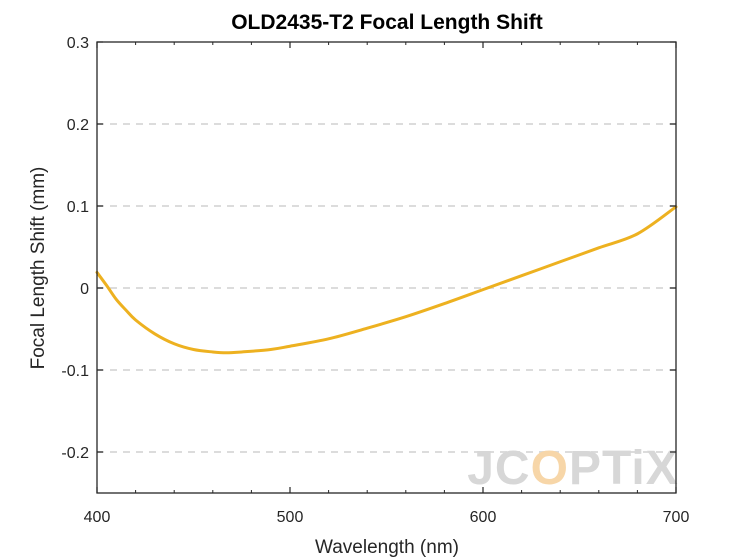 This screenshot has height=560, width=747. Describe the element at coordinates (78, 207) in the screenshot. I see `y-tick-label: 0.1` at that location.